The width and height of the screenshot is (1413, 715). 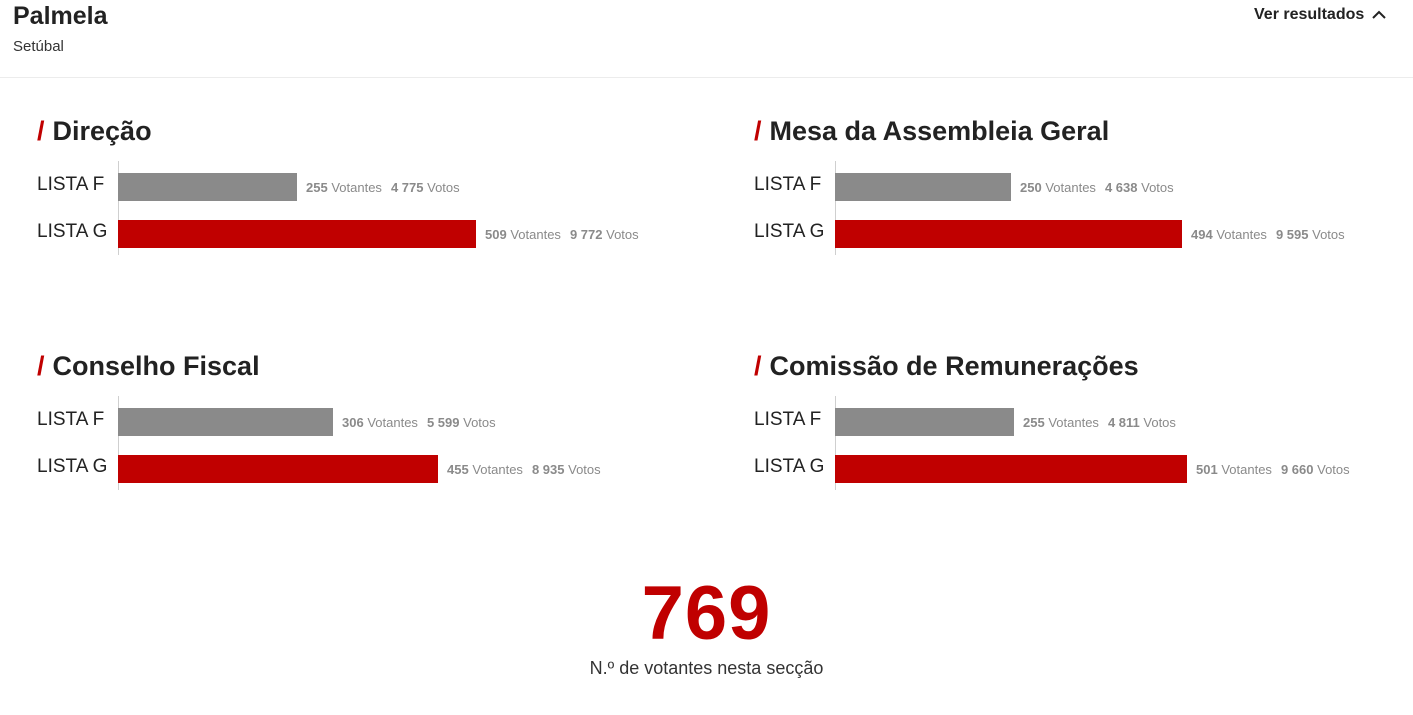 I want to click on bar-stats: 255 Votantes 4 775 Votos, so click(x=383, y=187).